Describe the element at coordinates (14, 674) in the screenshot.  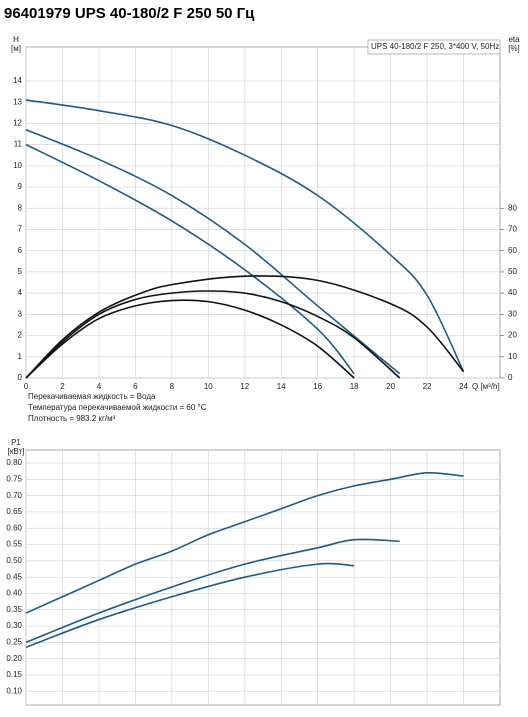
I see `y-tick-label: 0.15` at that location.